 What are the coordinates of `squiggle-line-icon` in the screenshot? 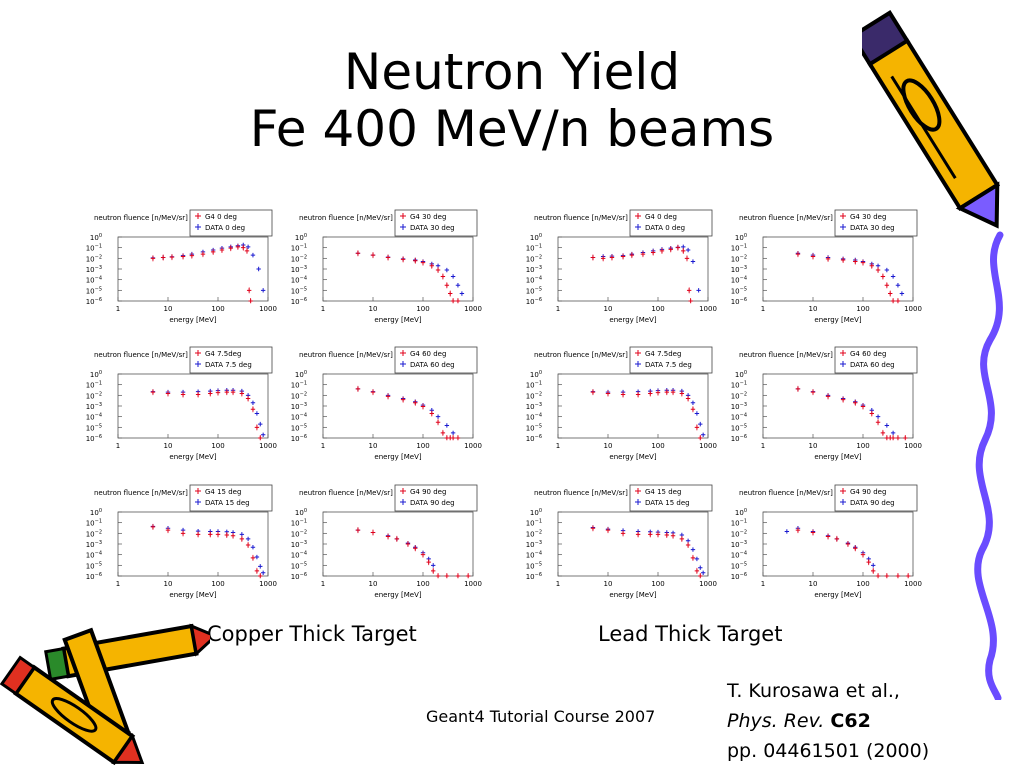 It's located at (989, 465).